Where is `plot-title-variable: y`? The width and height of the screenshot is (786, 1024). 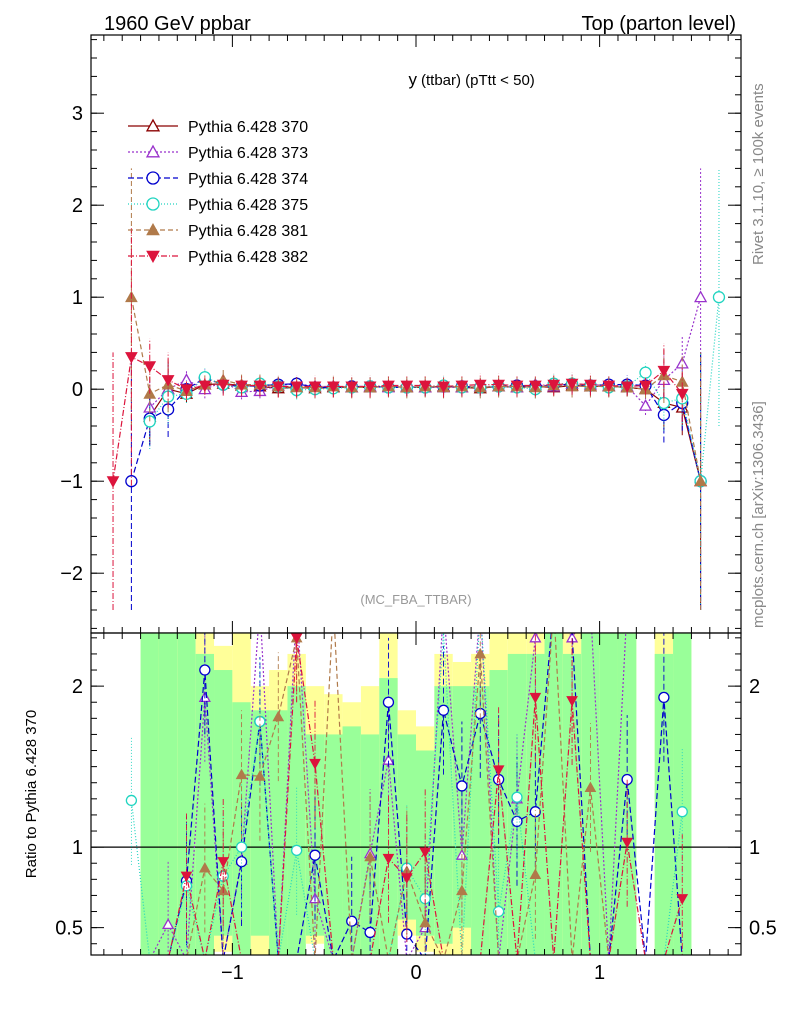
plot-title-variable: y is located at coordinates (413, 79).